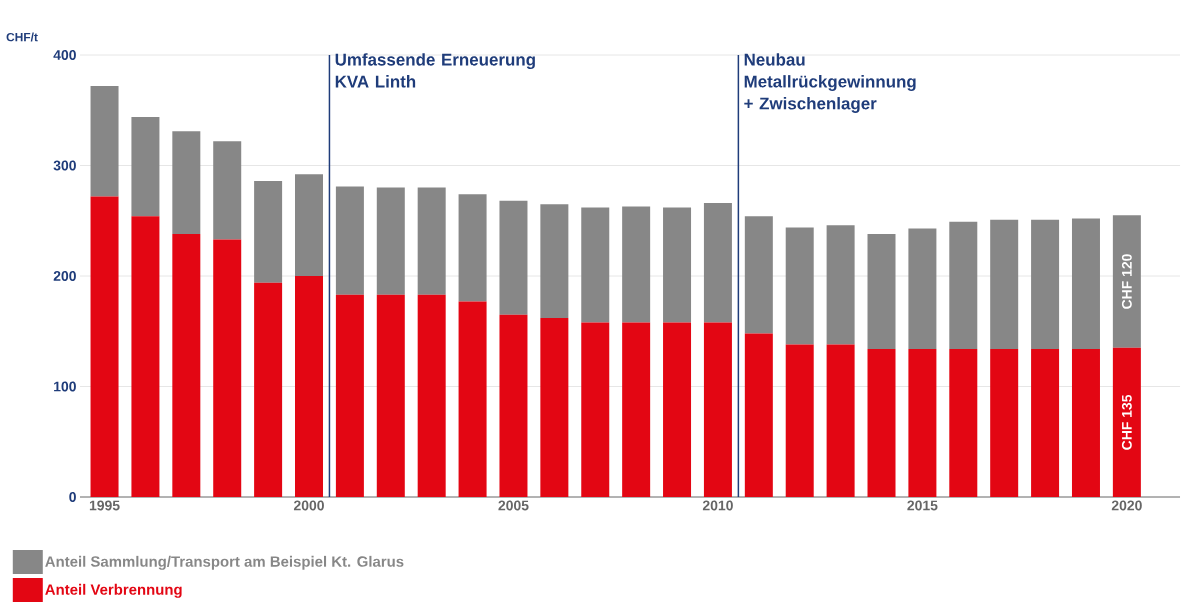 This screenshot has width=1203, height=613. I want to click on x-tick-label: 2005, so click(513, 505).